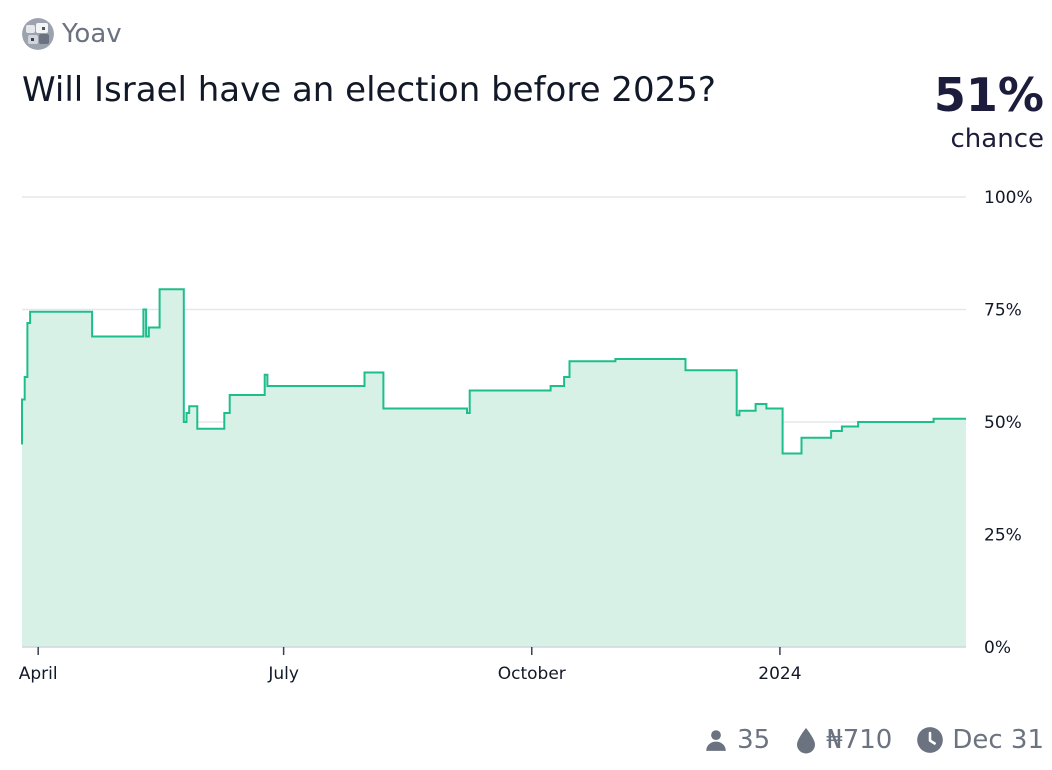  What do you see at coordinates (806, 741) in the screenshot?
I see `droplet-icon` at bounding box center [806, 741].